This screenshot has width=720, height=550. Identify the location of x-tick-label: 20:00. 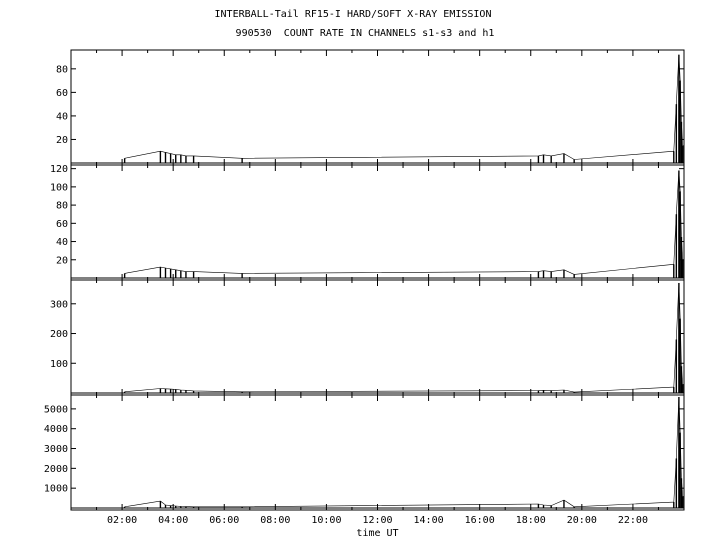
(582, 520).